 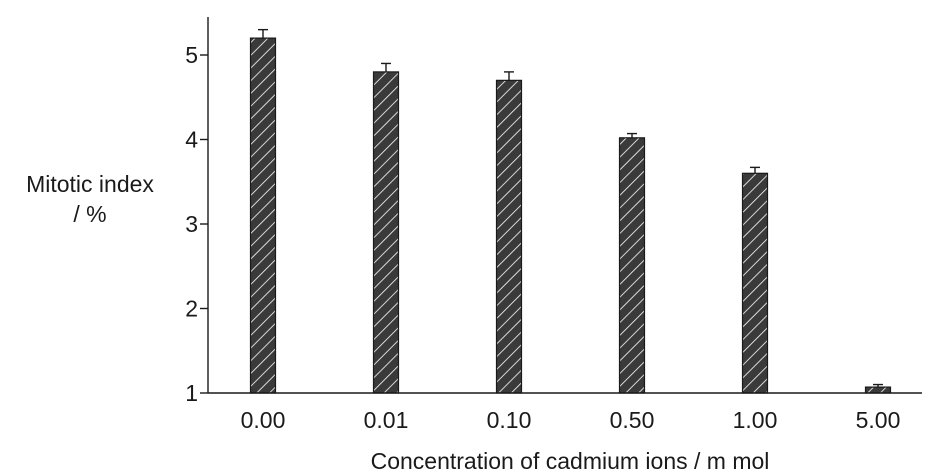 I want to click on bar-0.10, so click(x=509, y=236).